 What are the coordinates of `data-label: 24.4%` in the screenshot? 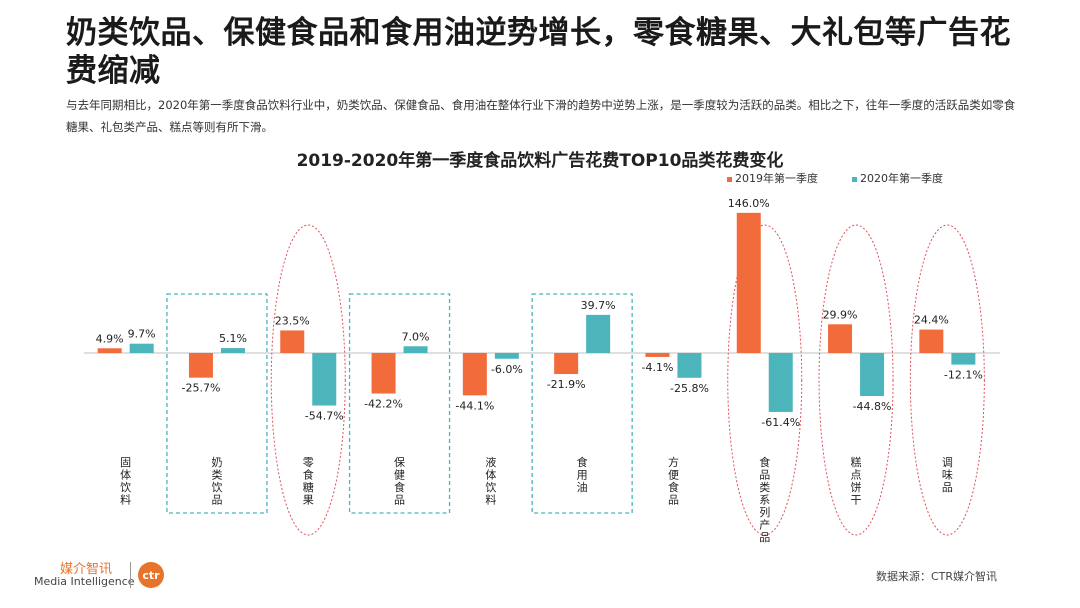 It's located at (931, 320).